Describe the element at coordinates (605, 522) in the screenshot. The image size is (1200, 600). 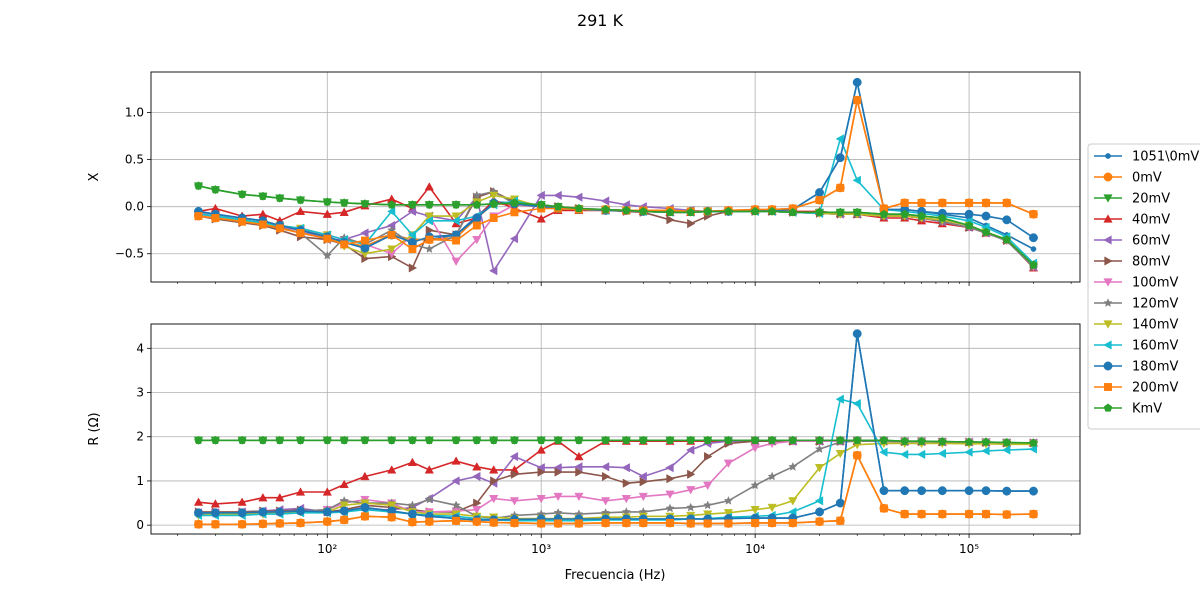
I see `r-point-200mV-2000` at that location.